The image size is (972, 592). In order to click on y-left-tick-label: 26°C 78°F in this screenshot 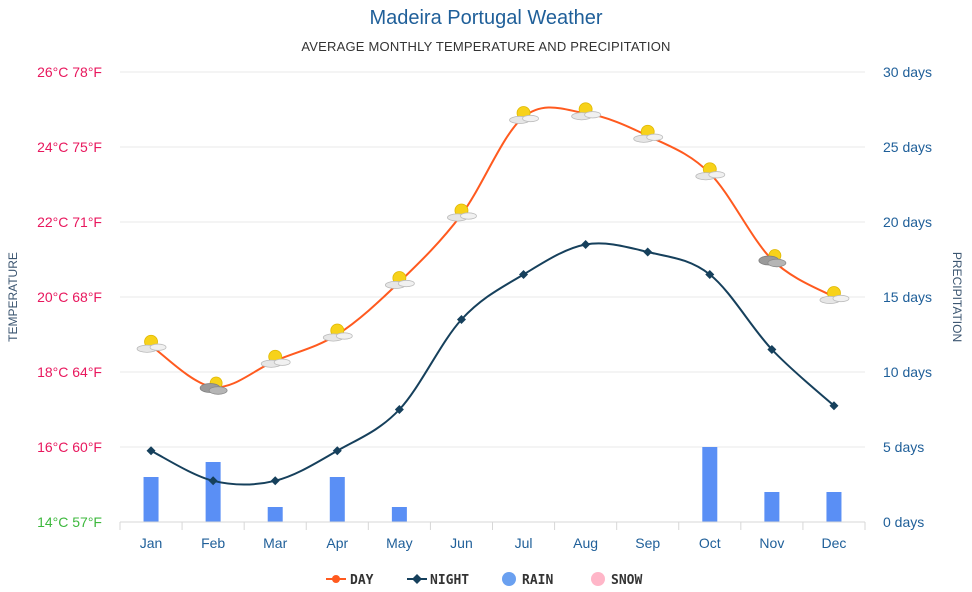, I will do `click(69, 72)`.